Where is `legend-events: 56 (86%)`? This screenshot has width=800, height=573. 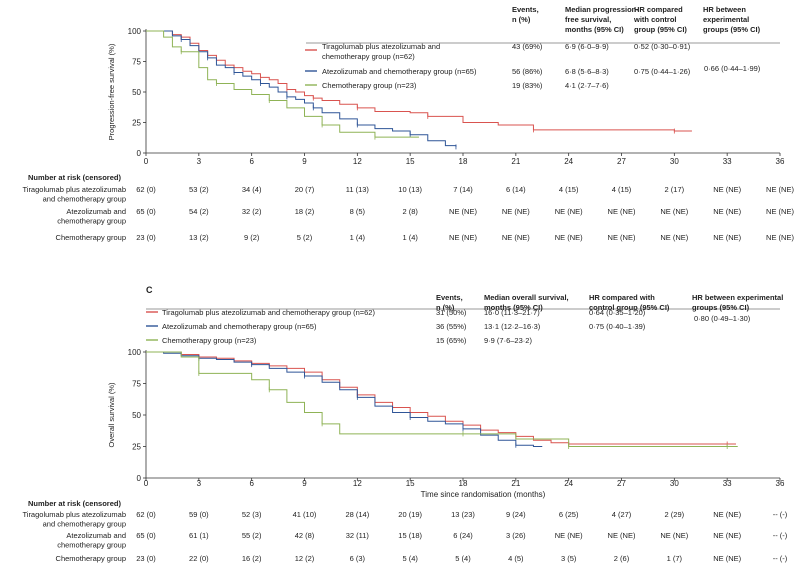
legend-events: 56 (86%) is located at coordinates (527, 71).